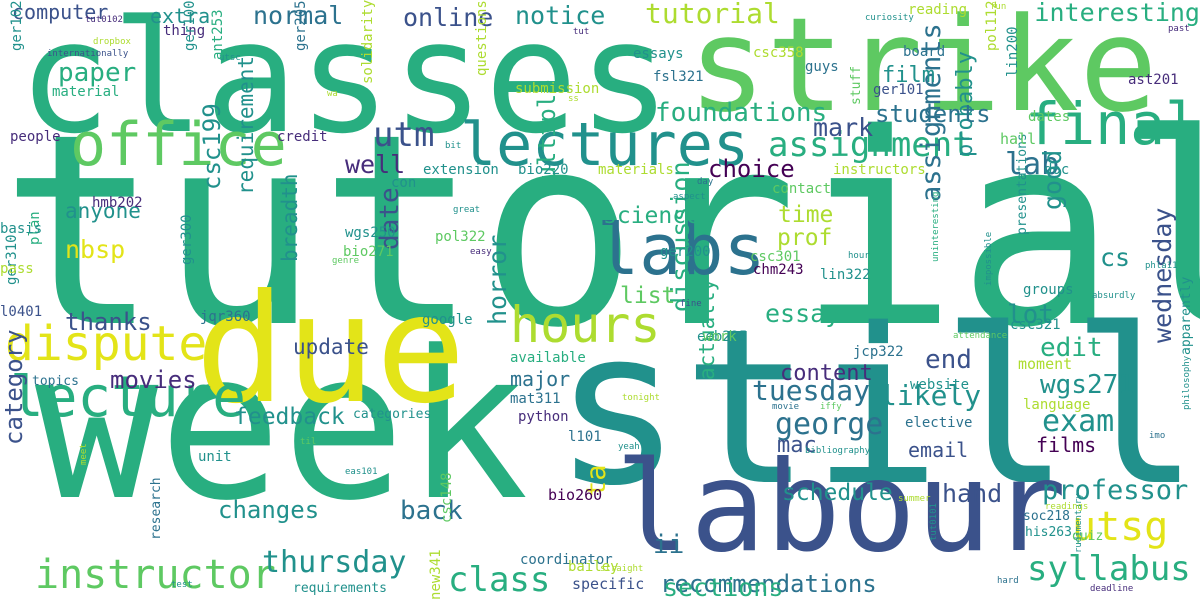  I want to click on word-hard: hard, so click(1008, 581).